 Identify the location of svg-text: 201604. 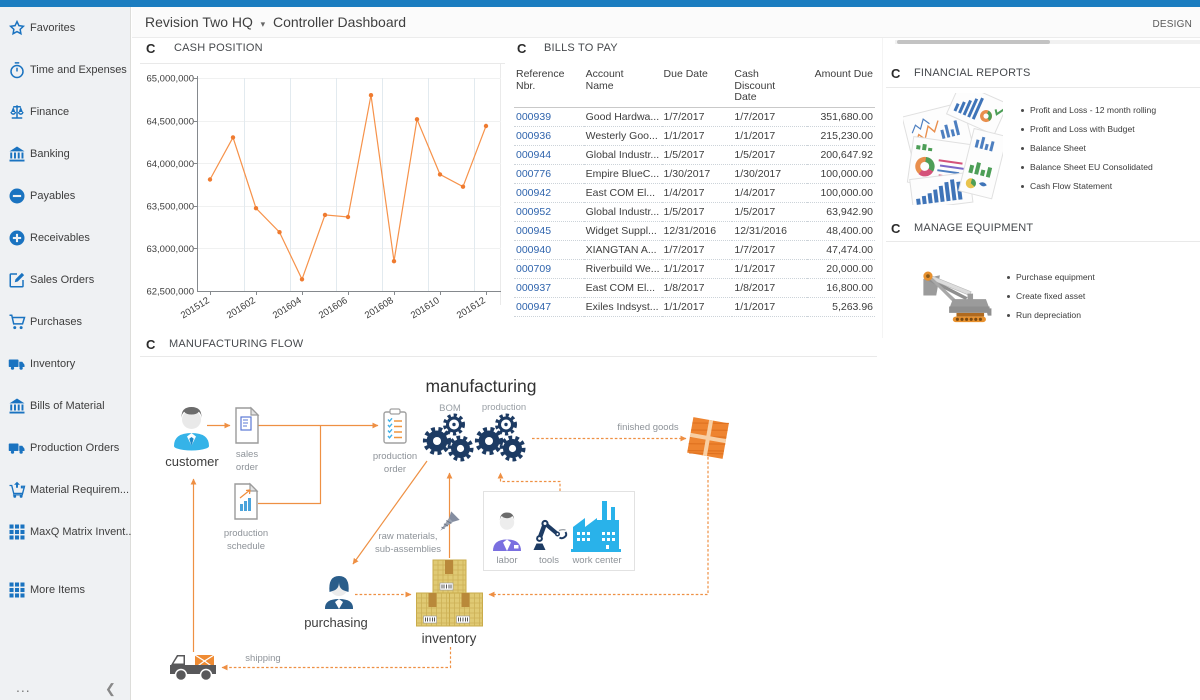
(287, 307).